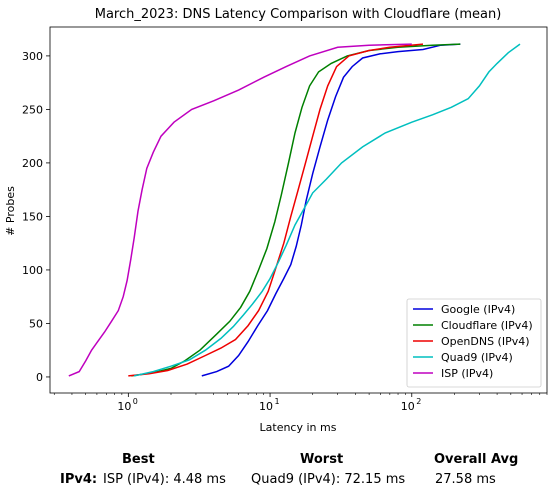 The width and height of the screenshot is (555, 494). Describe the element at coordinates (477, 357) in the screenshot. I see `legend-label: Quad9 (IPv4)` at that location.